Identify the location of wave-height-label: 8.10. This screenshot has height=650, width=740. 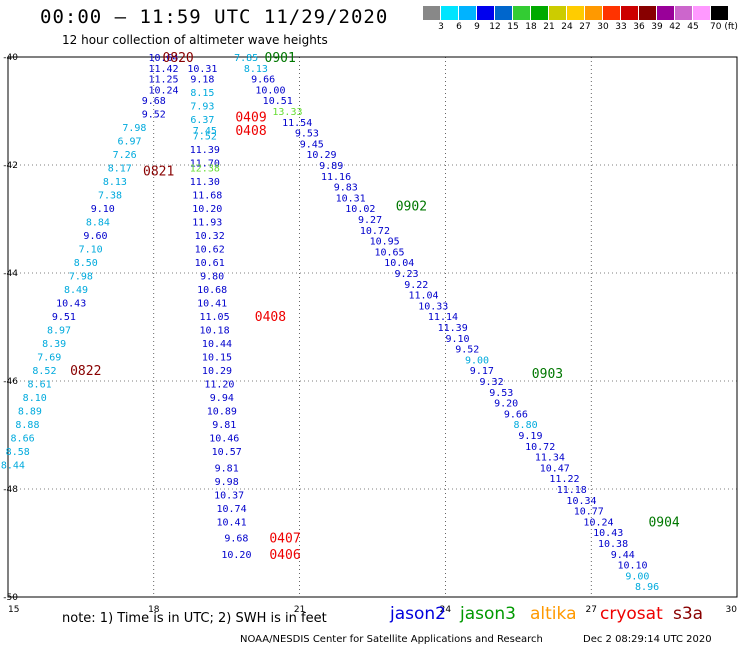
(35, 398).